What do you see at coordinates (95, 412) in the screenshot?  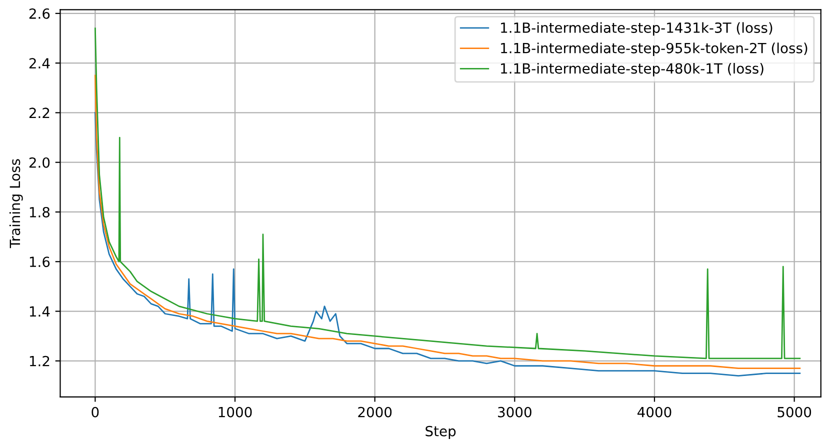 I see `x-tick-label: 0` at bounding box center [95, 412].